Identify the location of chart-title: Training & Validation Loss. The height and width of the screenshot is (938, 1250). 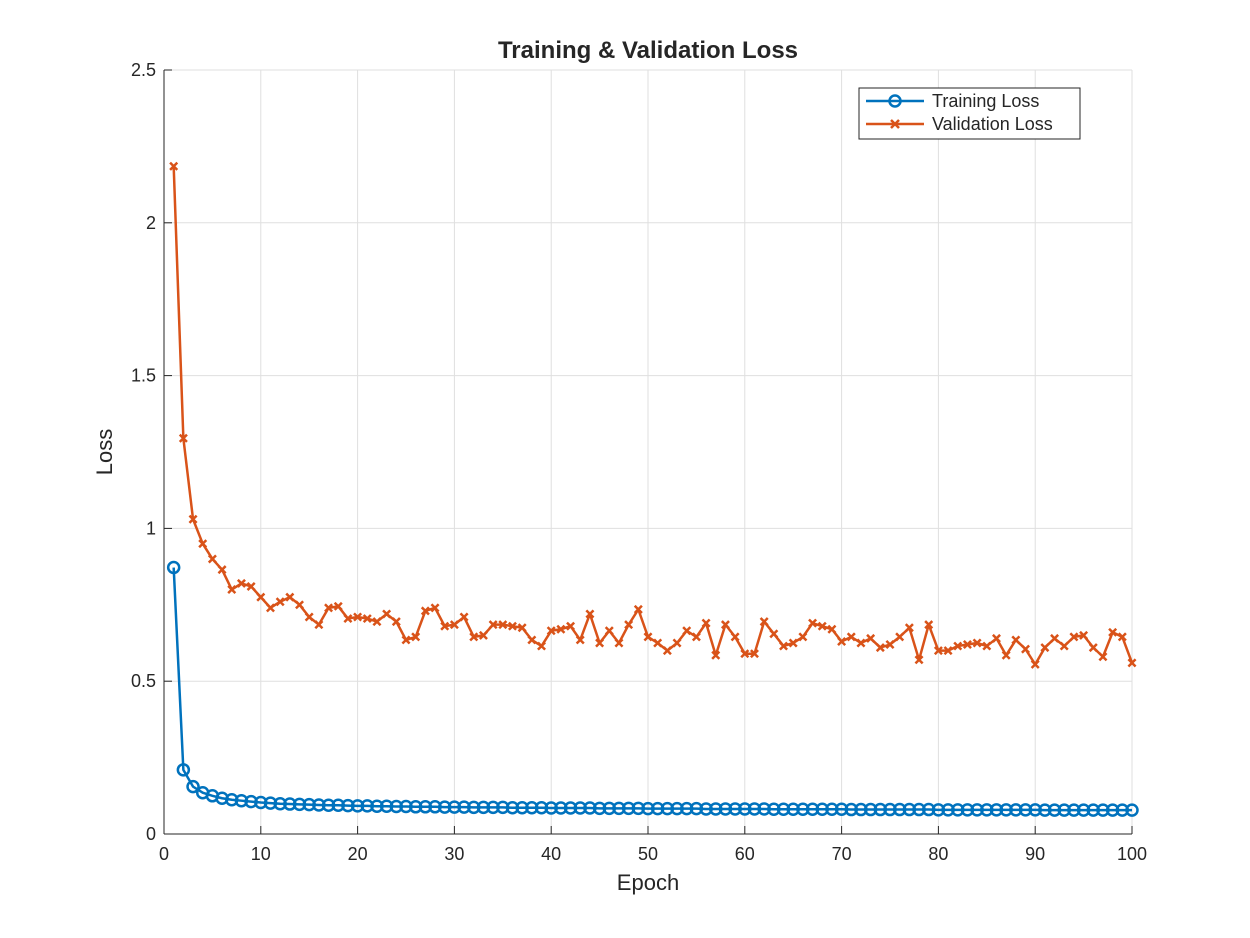
(648, 50).